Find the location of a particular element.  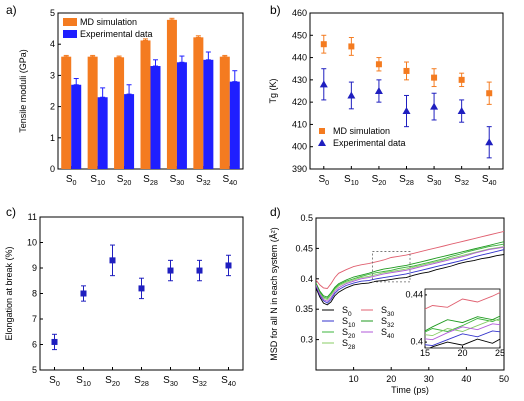

lines-group is located at coordinates (410, 268).